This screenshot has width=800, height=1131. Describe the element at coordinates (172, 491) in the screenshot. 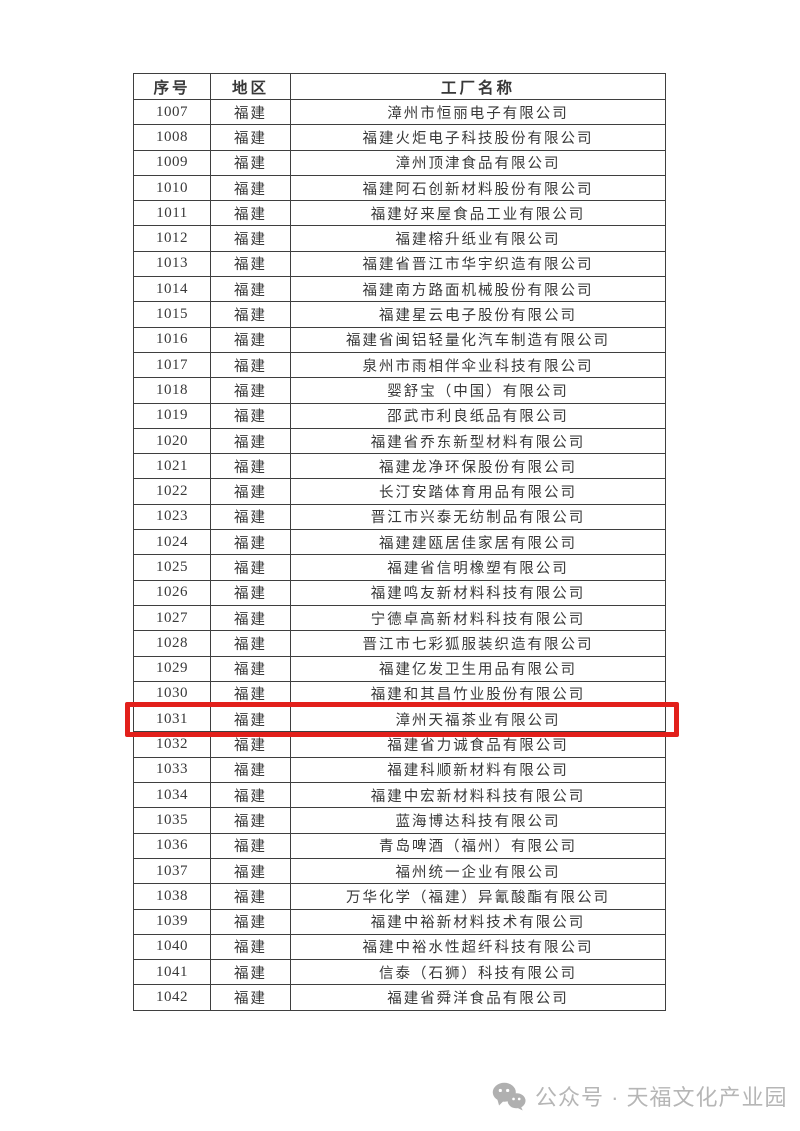

I see `cell-no: 1022` at that location.